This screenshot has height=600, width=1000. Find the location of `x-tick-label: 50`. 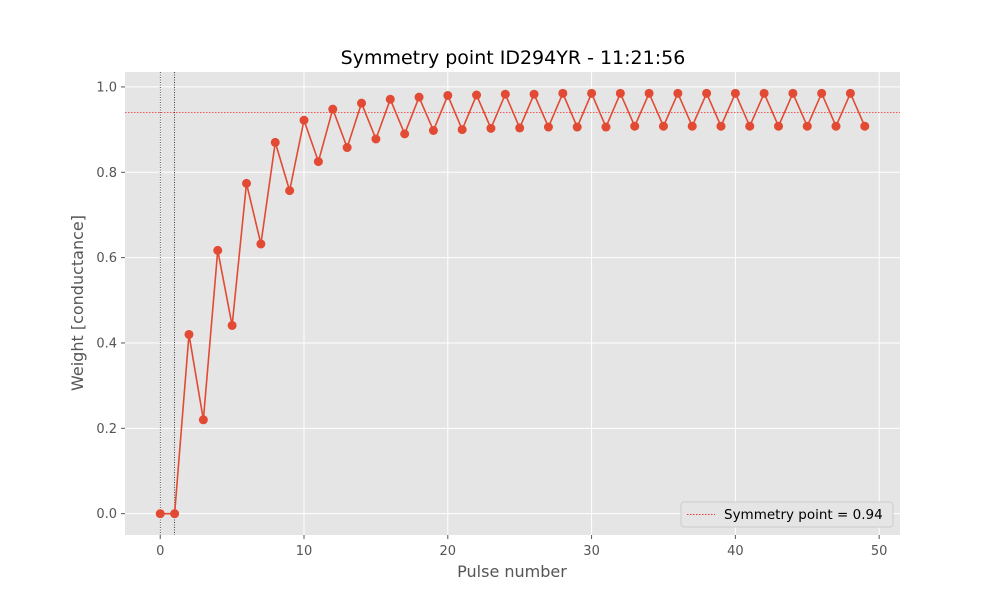

x-tick-label: 50 is located at coordinates (879, 551).